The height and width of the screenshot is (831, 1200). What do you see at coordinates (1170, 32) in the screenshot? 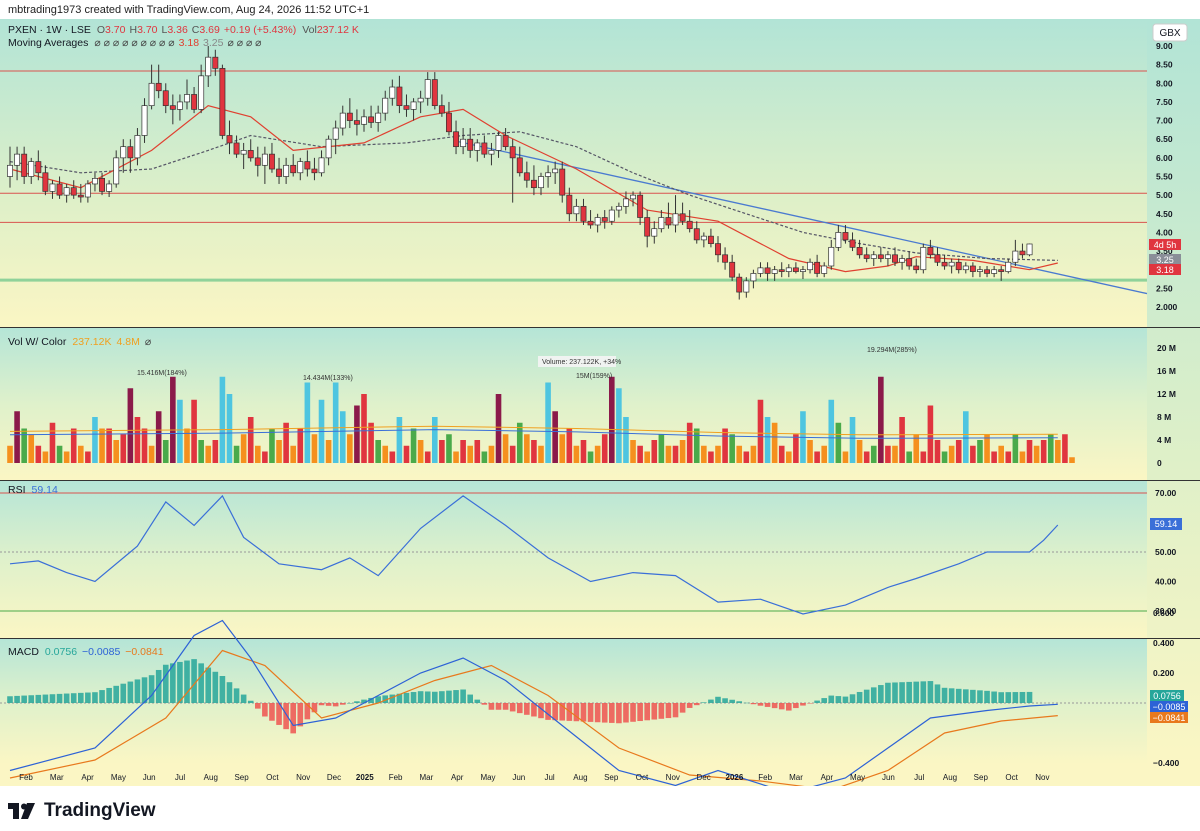
I see `currency-badge: GBX` at bounding box center [1170, 32].